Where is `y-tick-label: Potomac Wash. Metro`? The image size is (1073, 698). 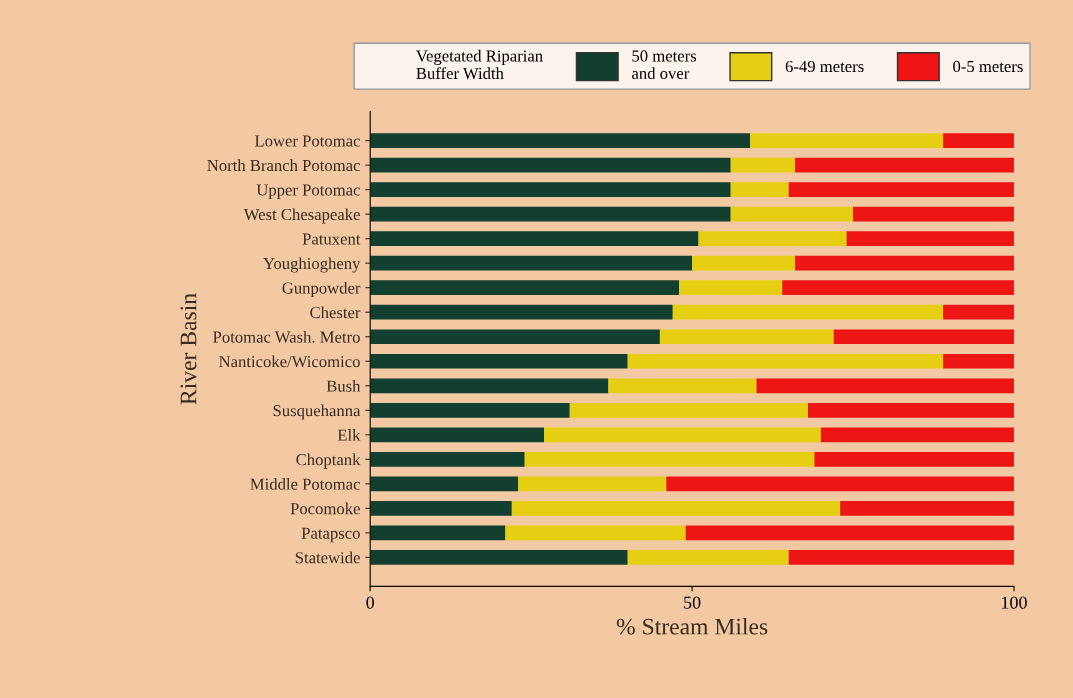
y-tick-label: Potomac Wash. Metro is located at coordinates (286, 336).